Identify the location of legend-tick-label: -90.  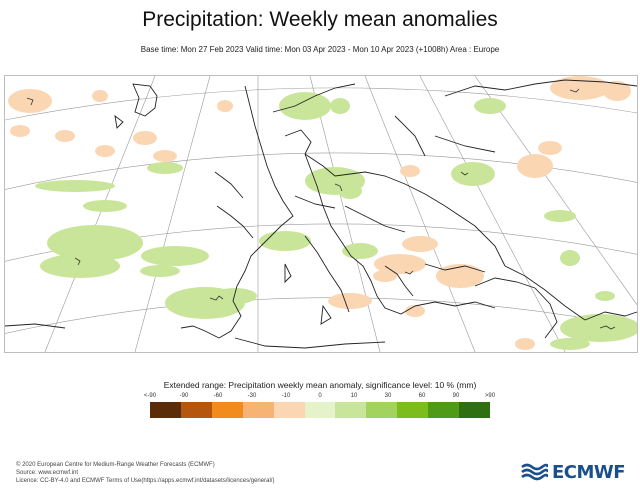
(184, 396).